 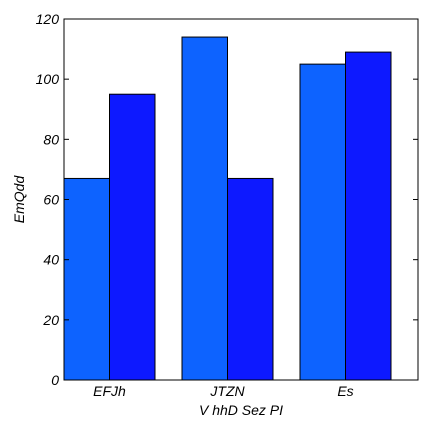 I want to click on y-tick-label: 60, so click(x=51, y=200).